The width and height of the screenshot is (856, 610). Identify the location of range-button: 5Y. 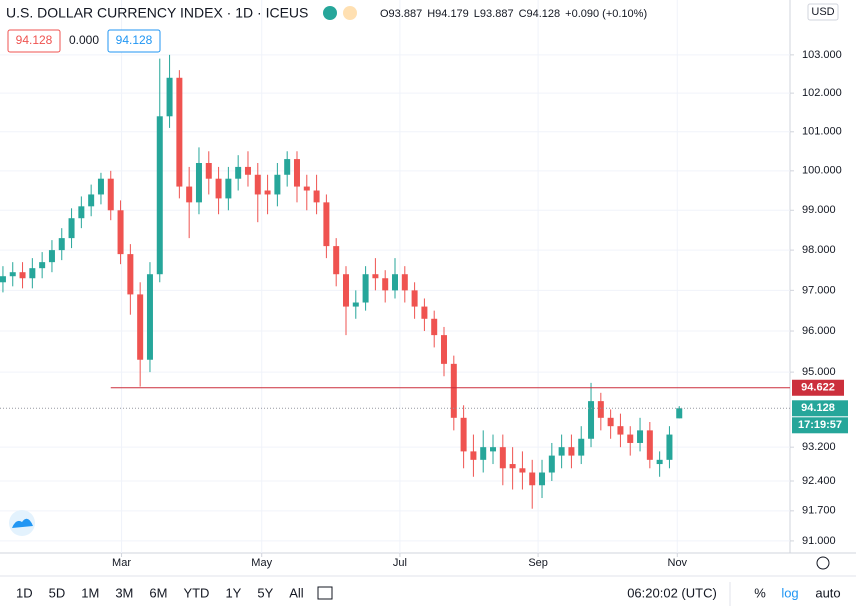
(265, 592).